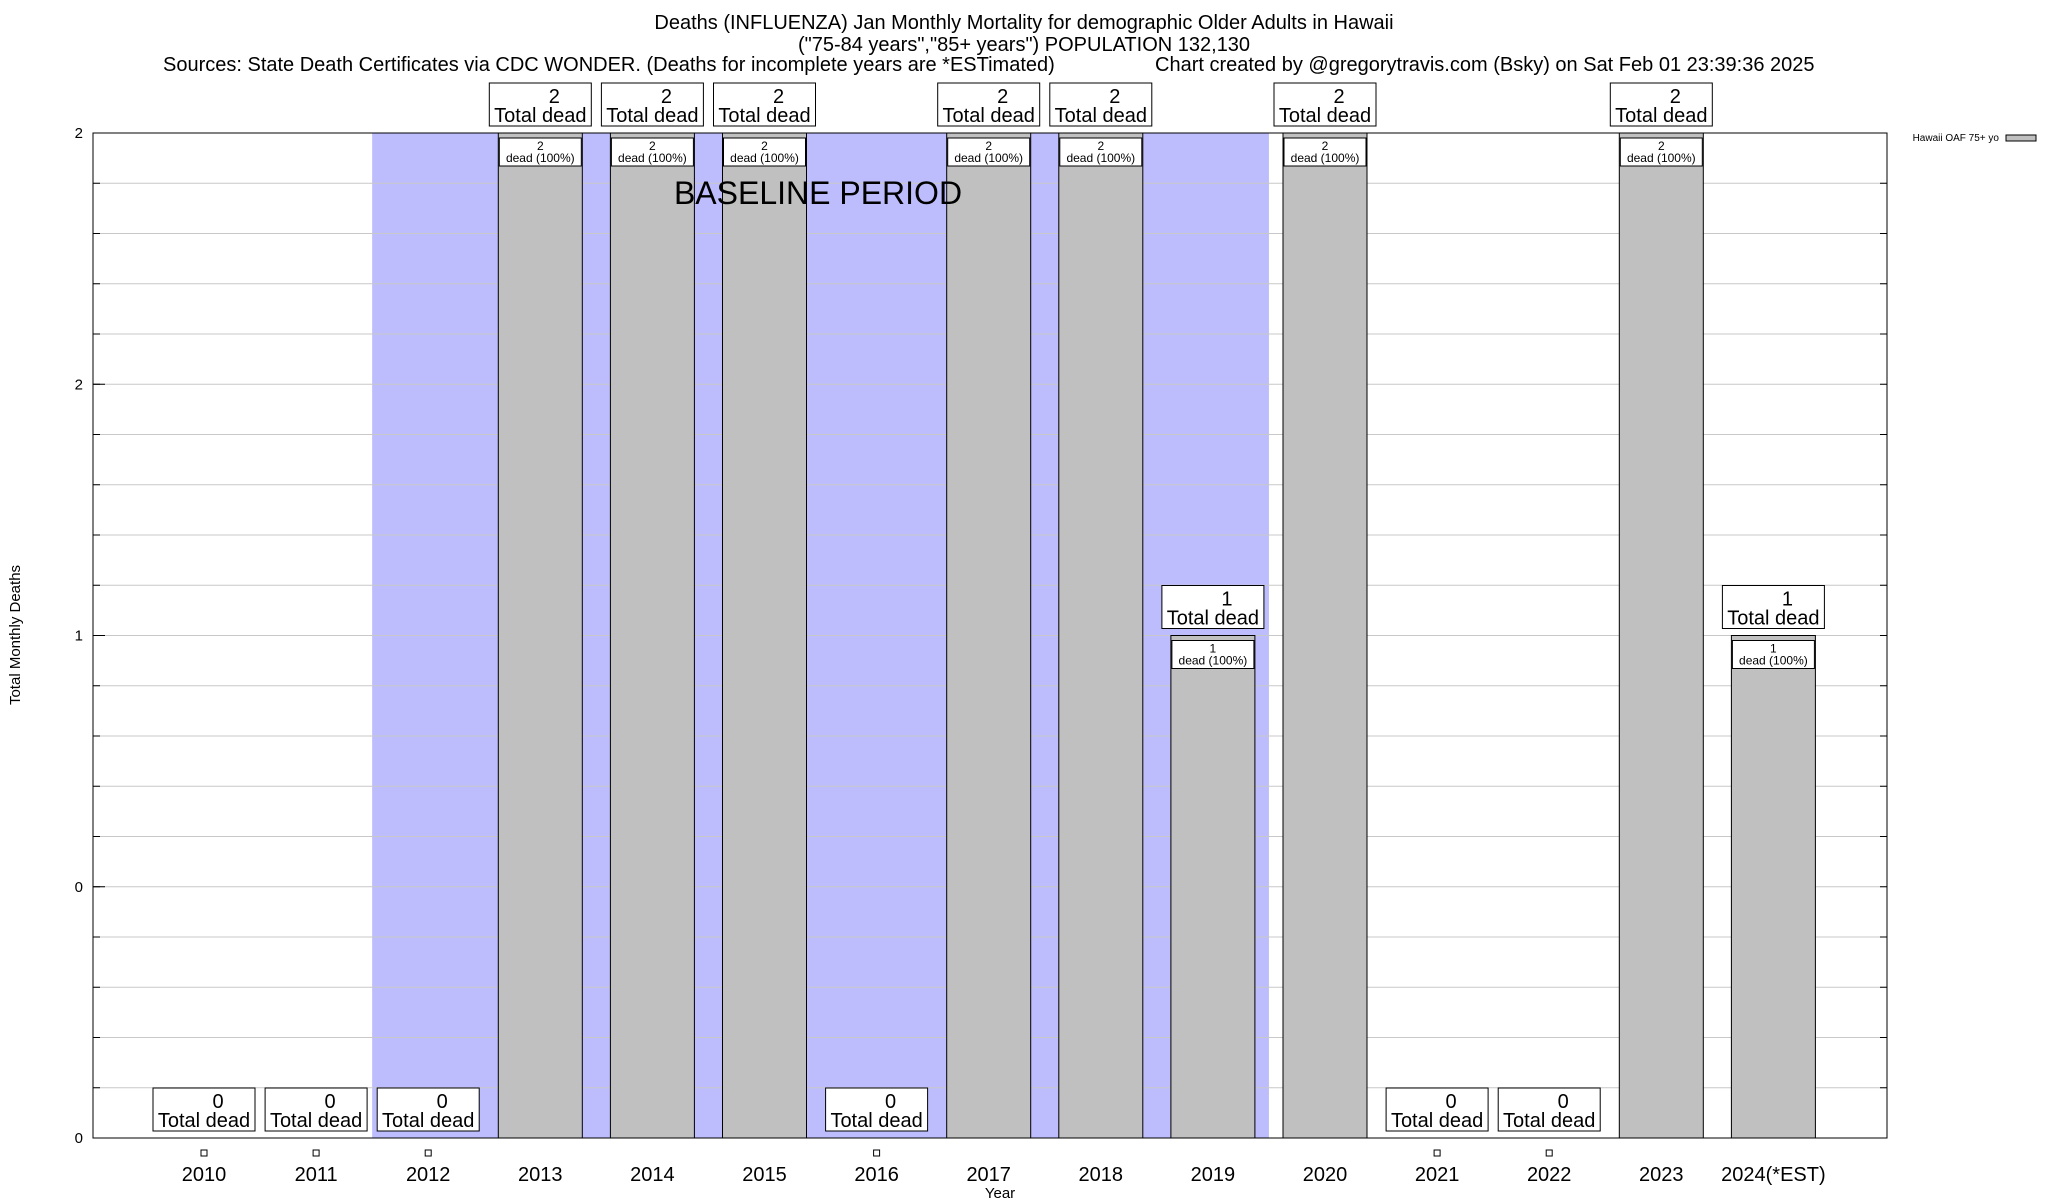 Image resolution: width=2048 pixels, height=1200 pixels. I want to click on legend-swatch, so click(2021, 138).